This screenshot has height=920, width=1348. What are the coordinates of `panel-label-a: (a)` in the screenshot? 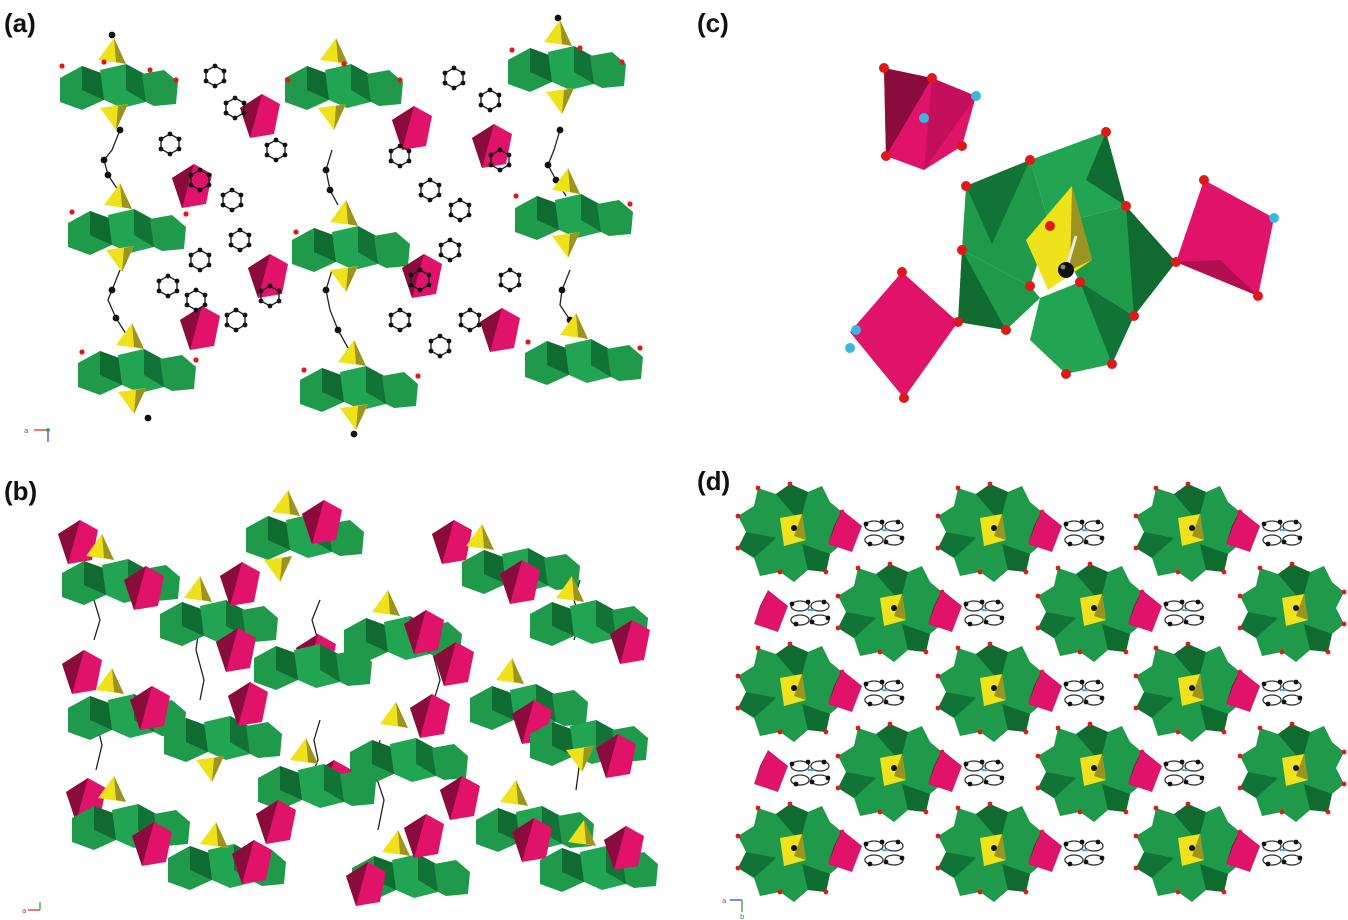 It's located at (20, 23).